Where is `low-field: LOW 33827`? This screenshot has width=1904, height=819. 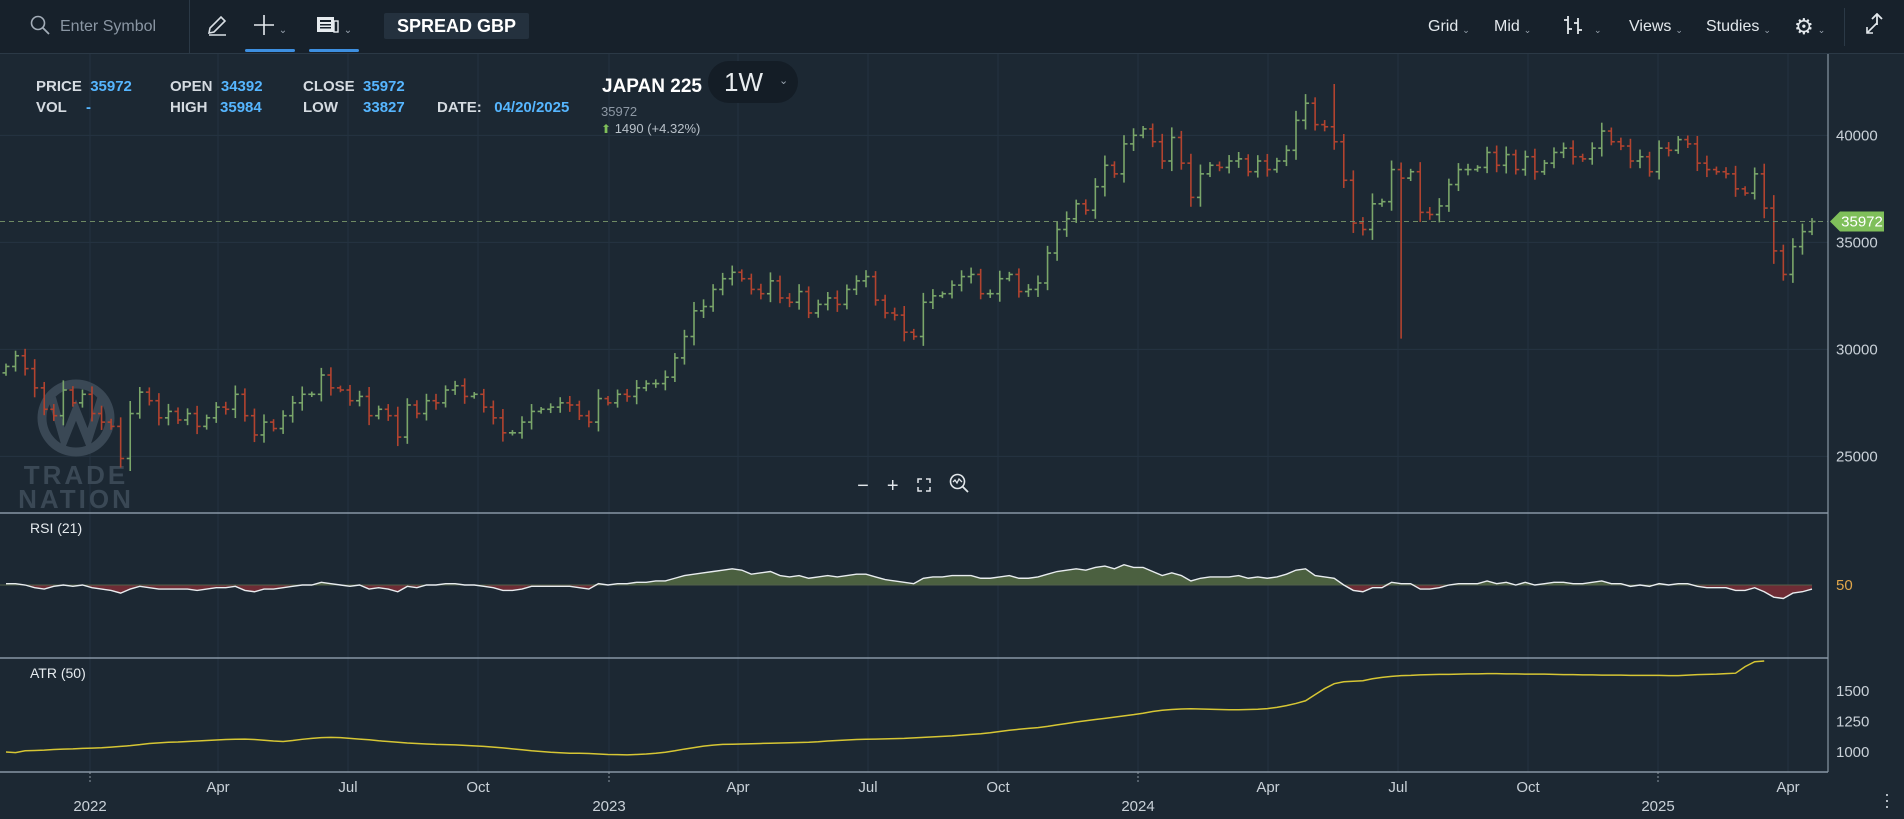
low-field: LOW 33827 is located at coordinates (354, 107).